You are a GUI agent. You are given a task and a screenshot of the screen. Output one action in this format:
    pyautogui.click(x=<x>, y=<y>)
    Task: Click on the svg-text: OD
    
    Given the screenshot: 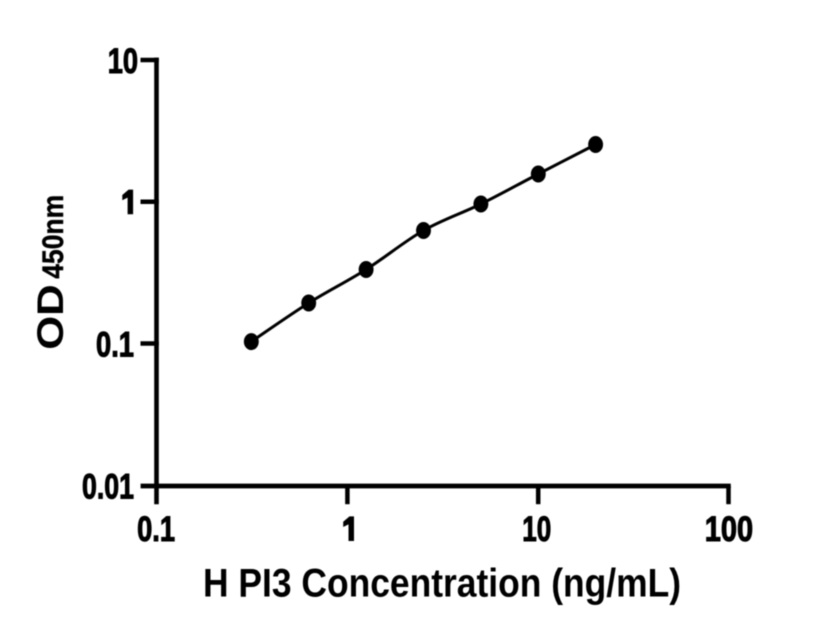 What is the action you would take?
    pyautogui.click(x=50, y=317)
    